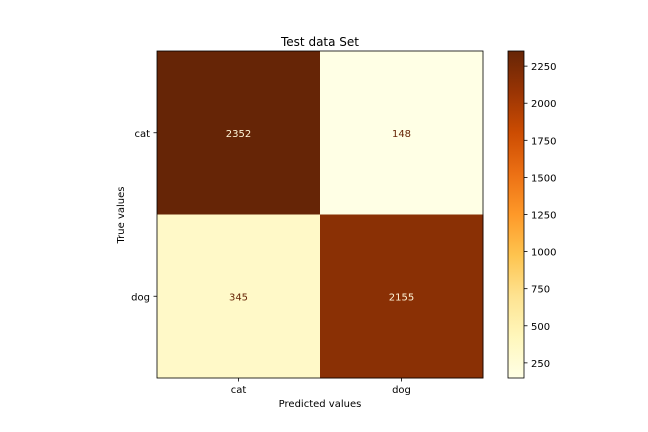 This screenshot has height=432, width=648. What do you see at coordinates (540, 290) in the screenshot?
I see `colorbar-tick-label: 750` at bounding box center [540, 290].